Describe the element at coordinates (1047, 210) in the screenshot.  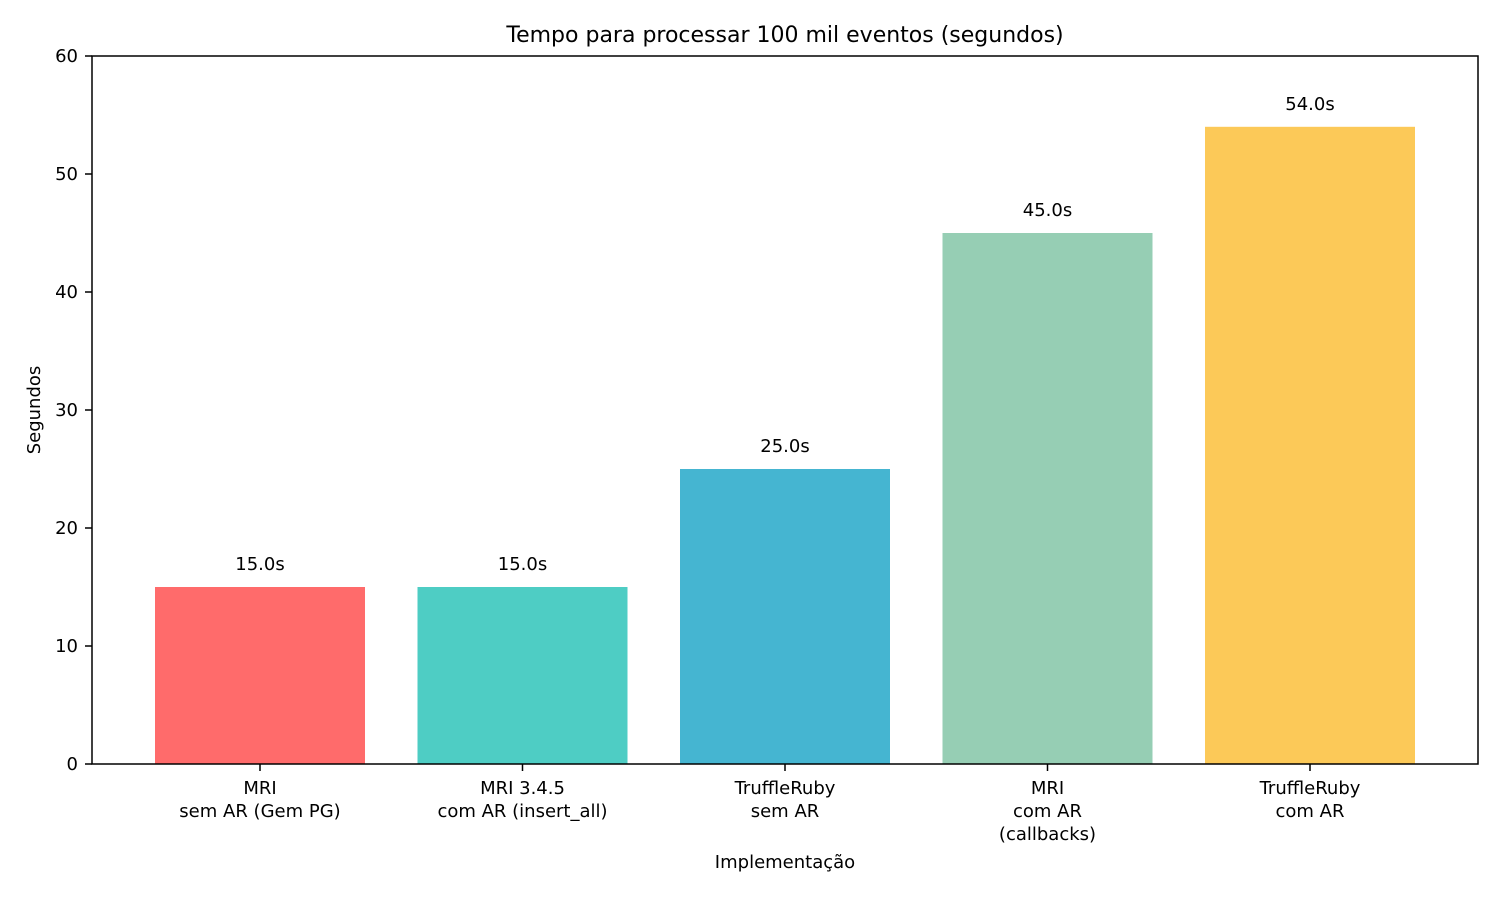
I see `bar-value-label: 45.0s` at that location.